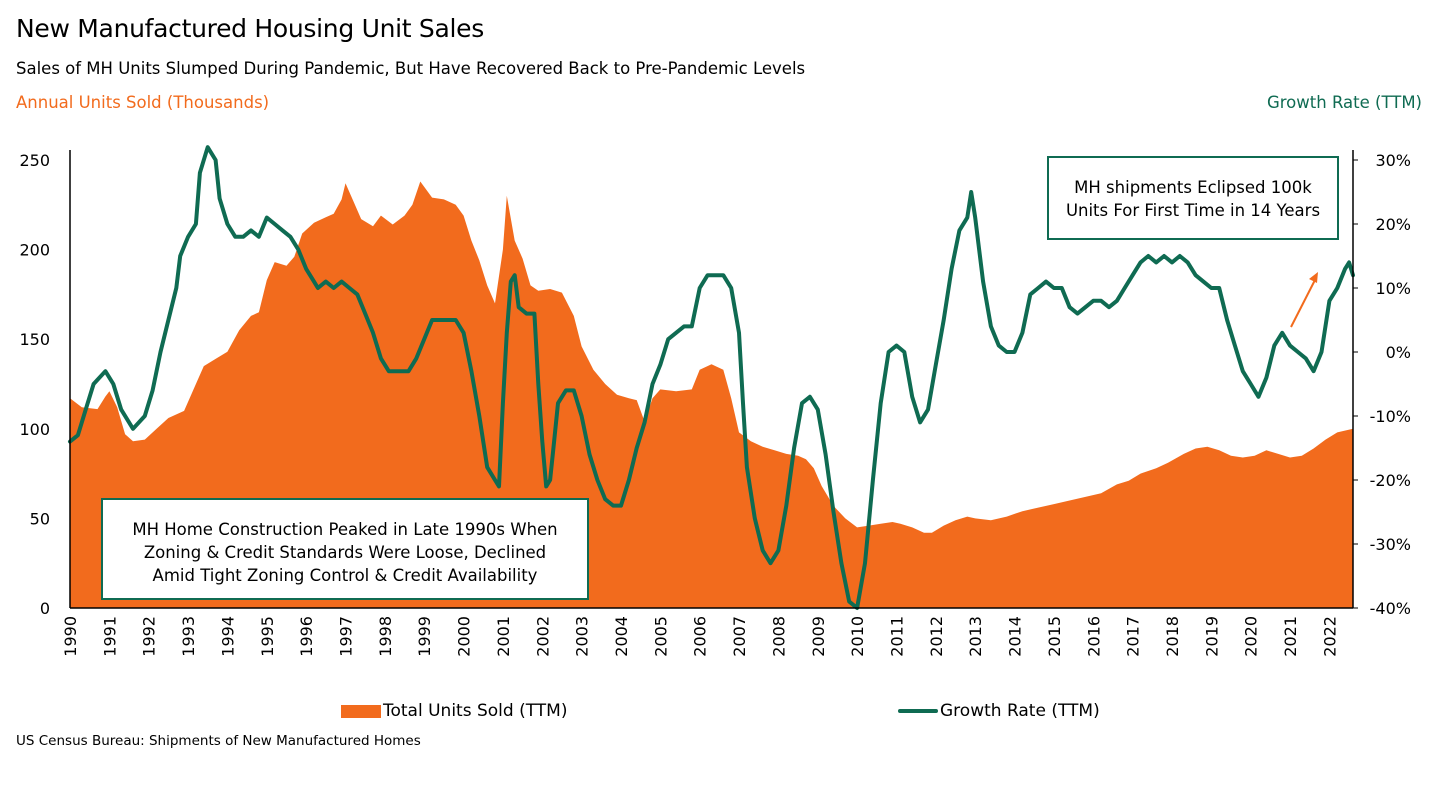 Image resolution: width=1456 pixels, height=789 pixels. What do you see at coordinates (1390, 608) in the screenshot?
I see `right-tick-label: -40%` at bounding box center [1390, 608].